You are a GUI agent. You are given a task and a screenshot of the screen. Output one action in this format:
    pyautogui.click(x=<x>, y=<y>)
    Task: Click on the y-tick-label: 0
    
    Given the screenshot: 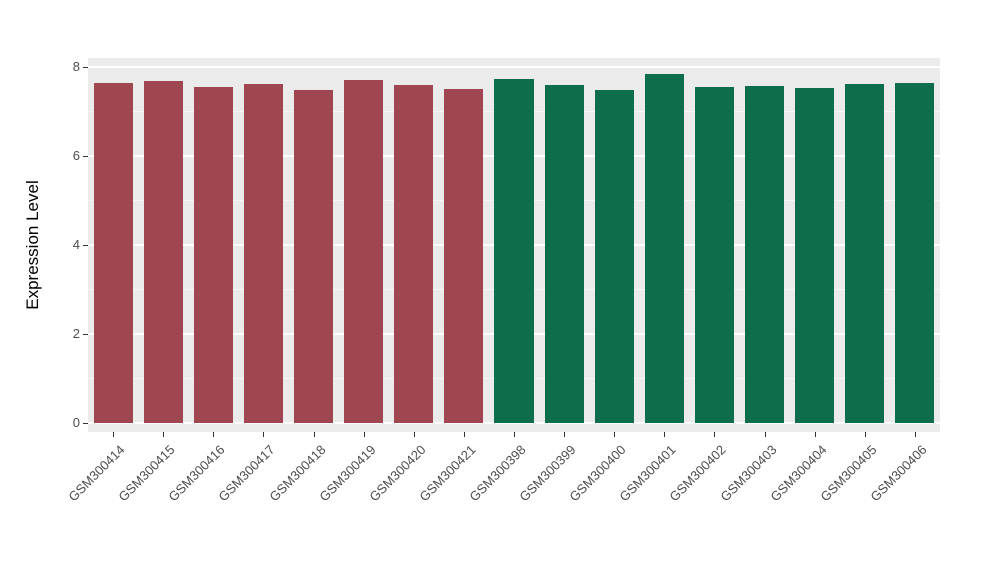 What is the action you would take?
    pyautogui.click(x=76, y=422)
    